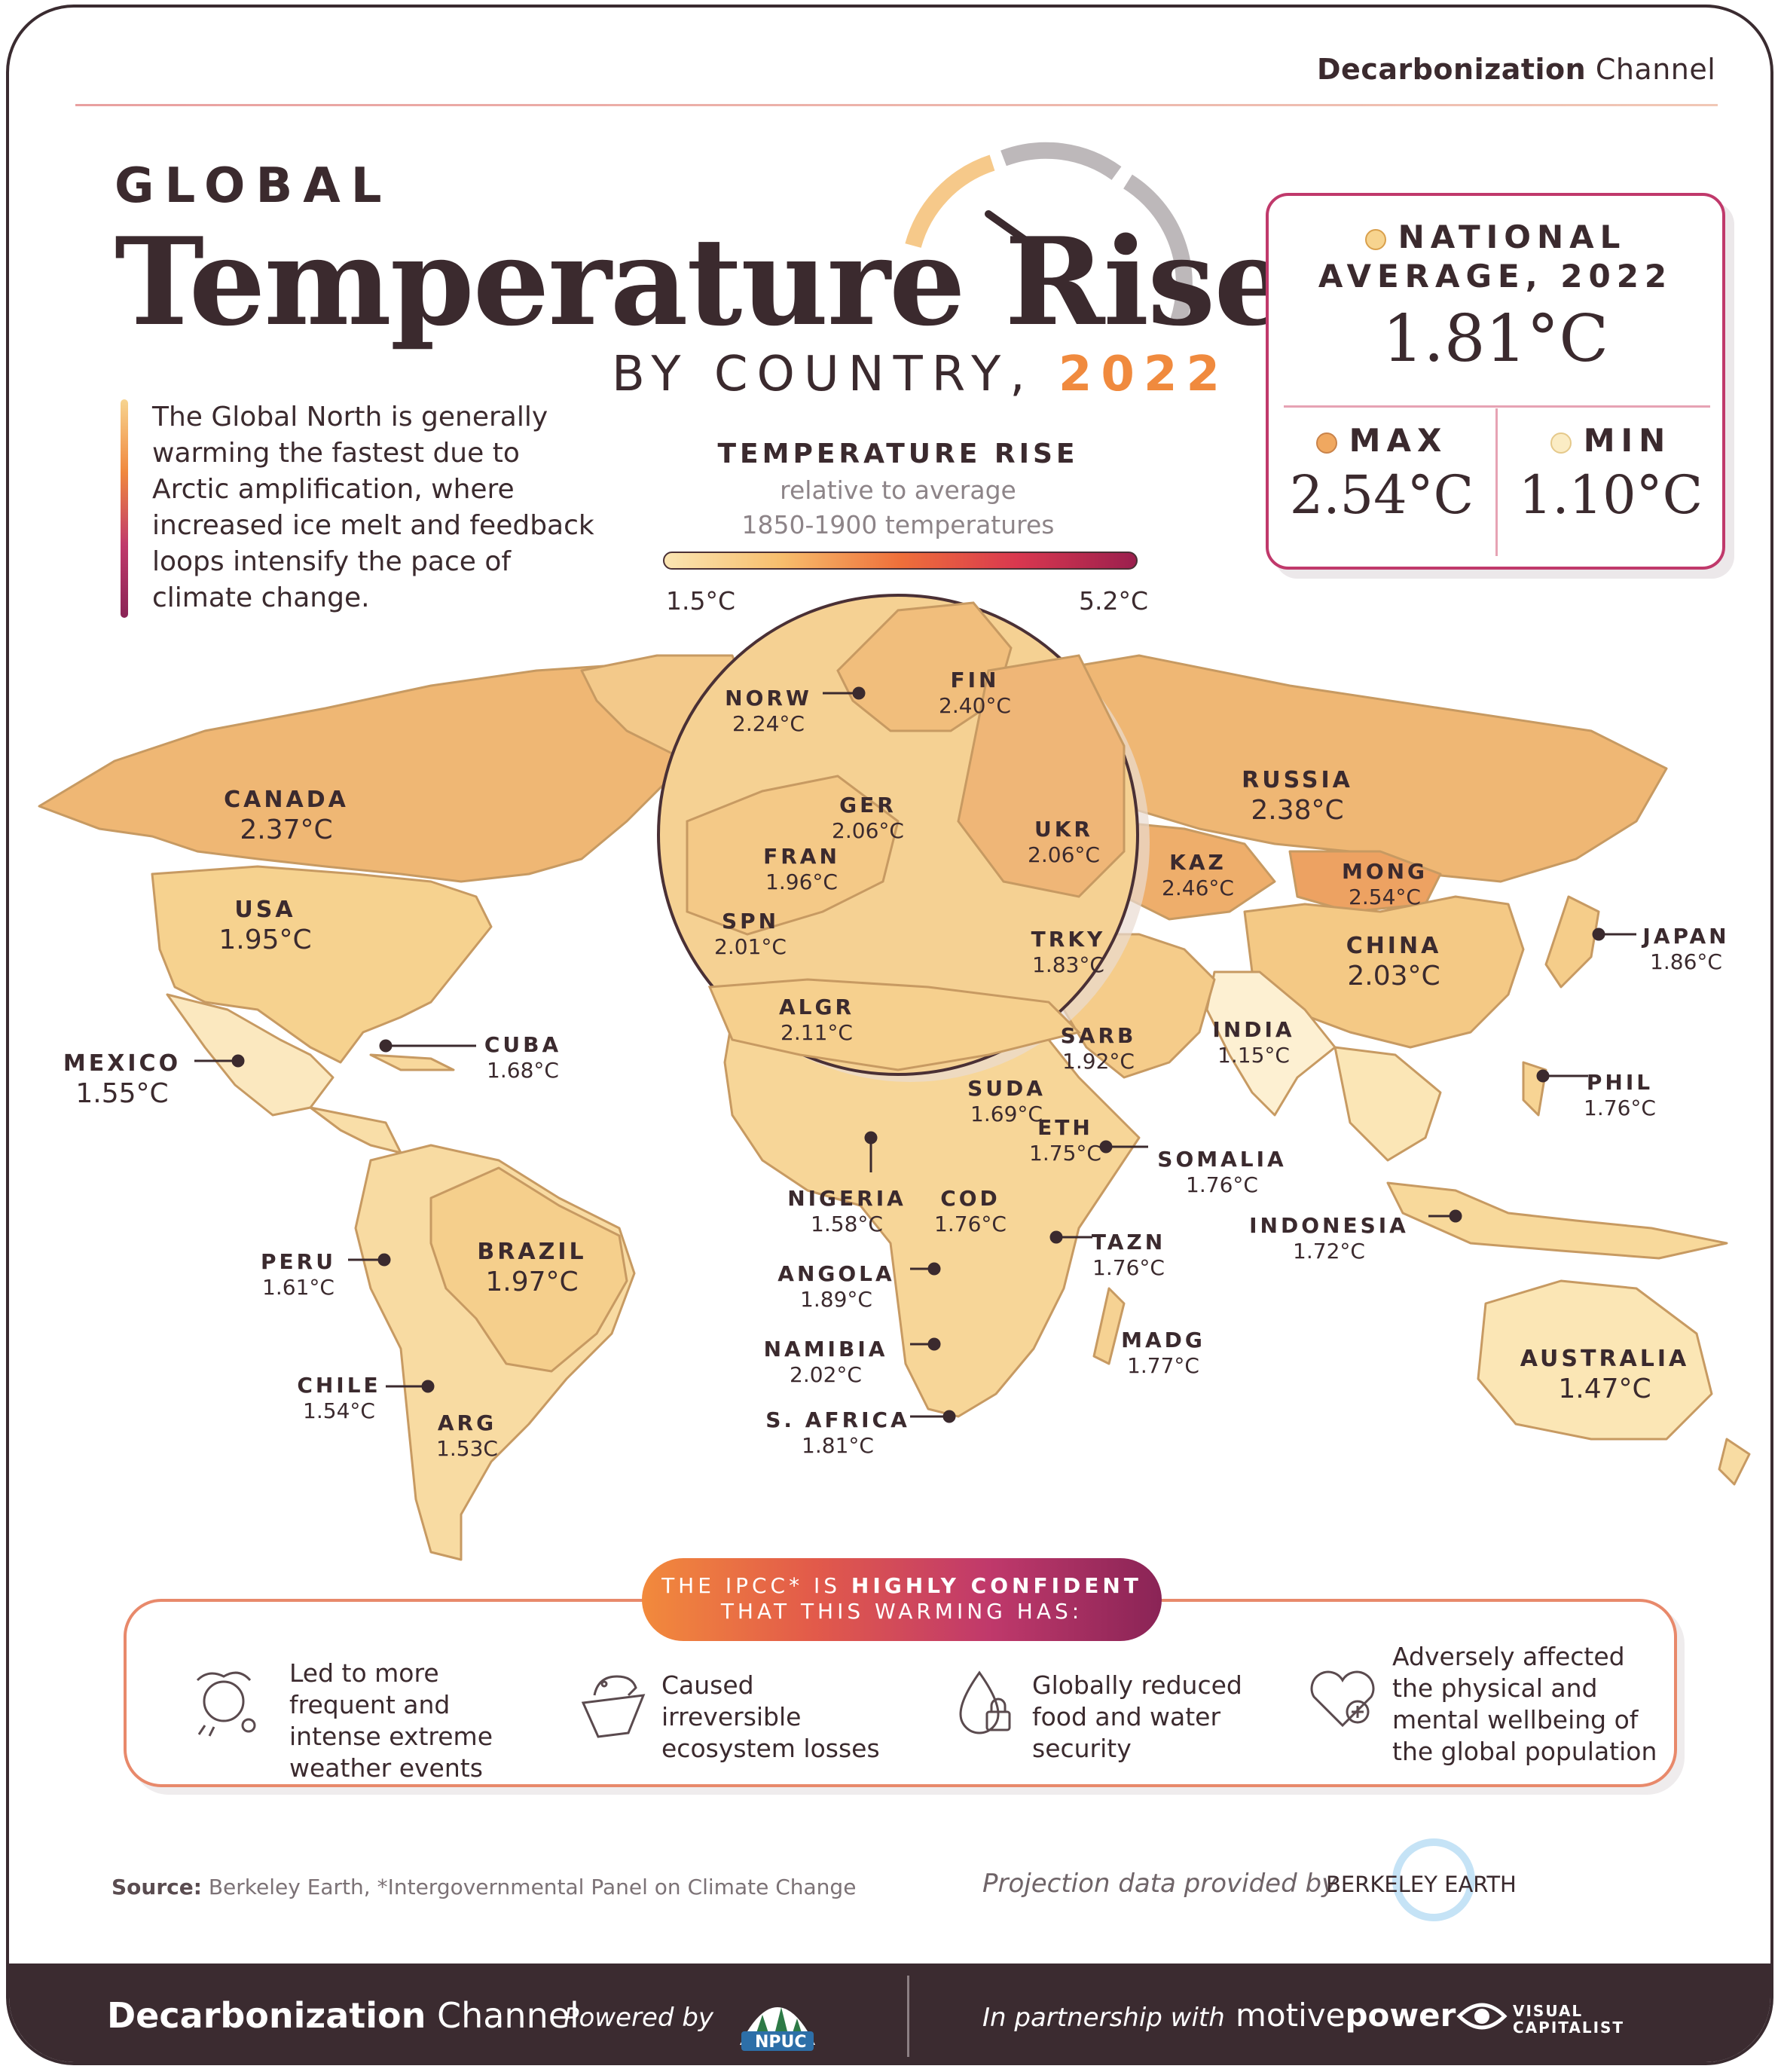 The width and height of the screenshot is (1781, 2072). I want to click on country-label-suda: SUDA 1.69°C, so click(1007, 1101).